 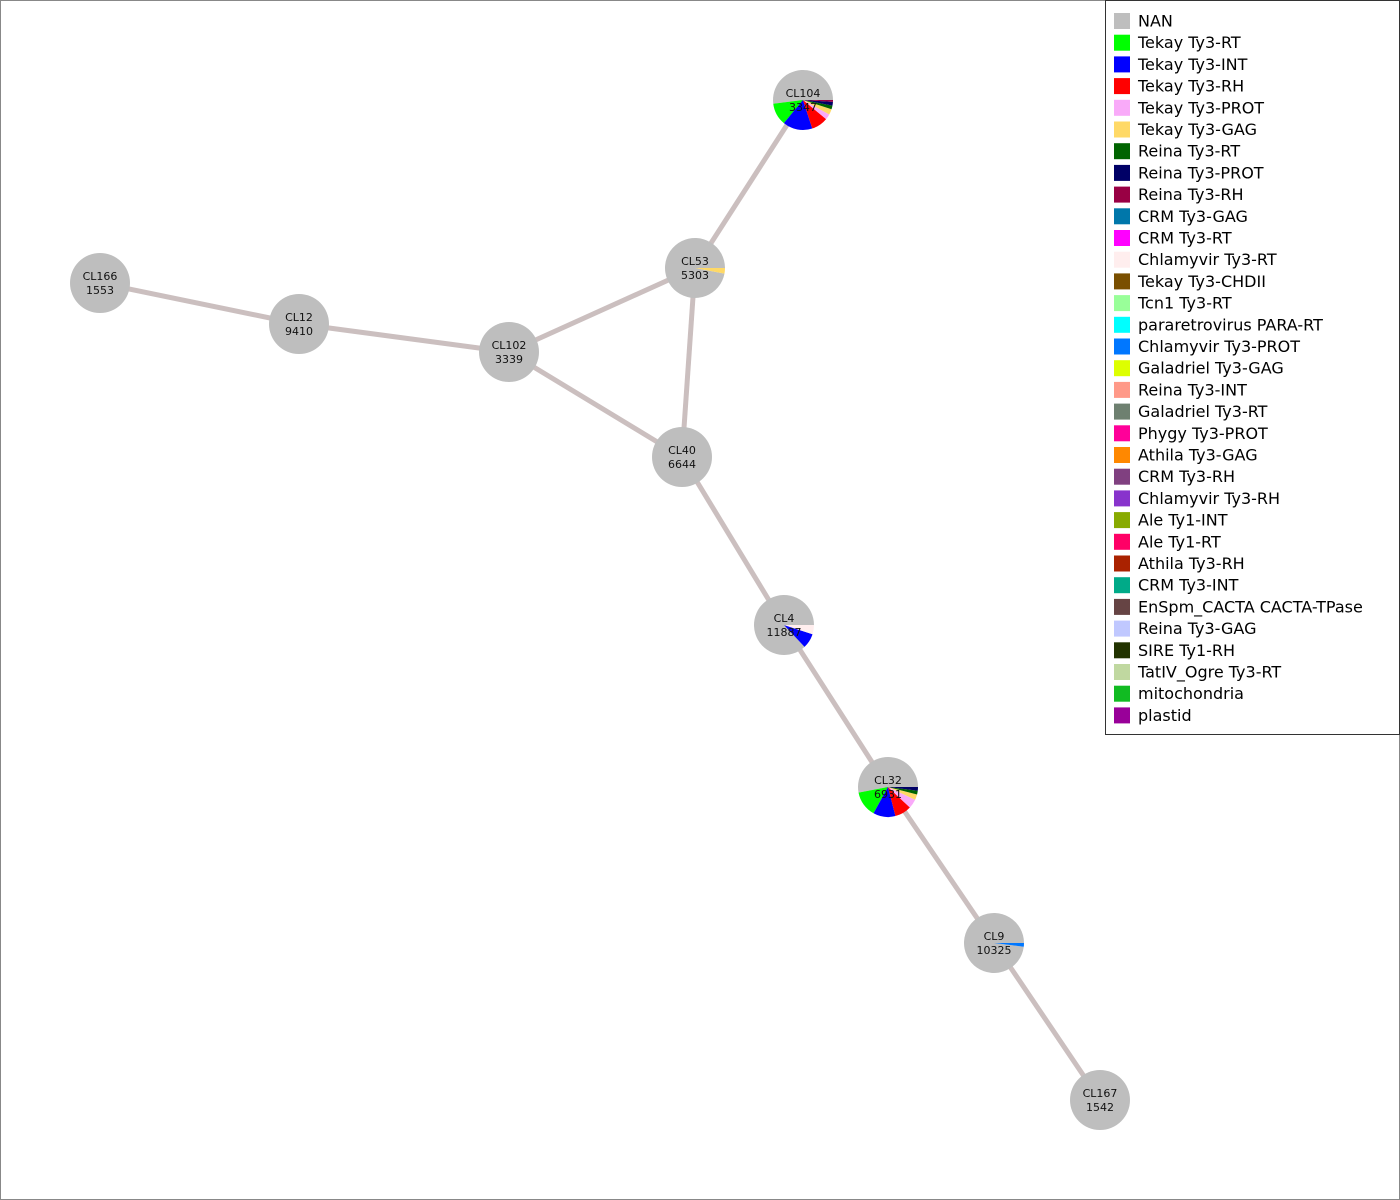 I want to click on legend-label: Tekay Ty3-PROT, so click(x=1200, y=107).